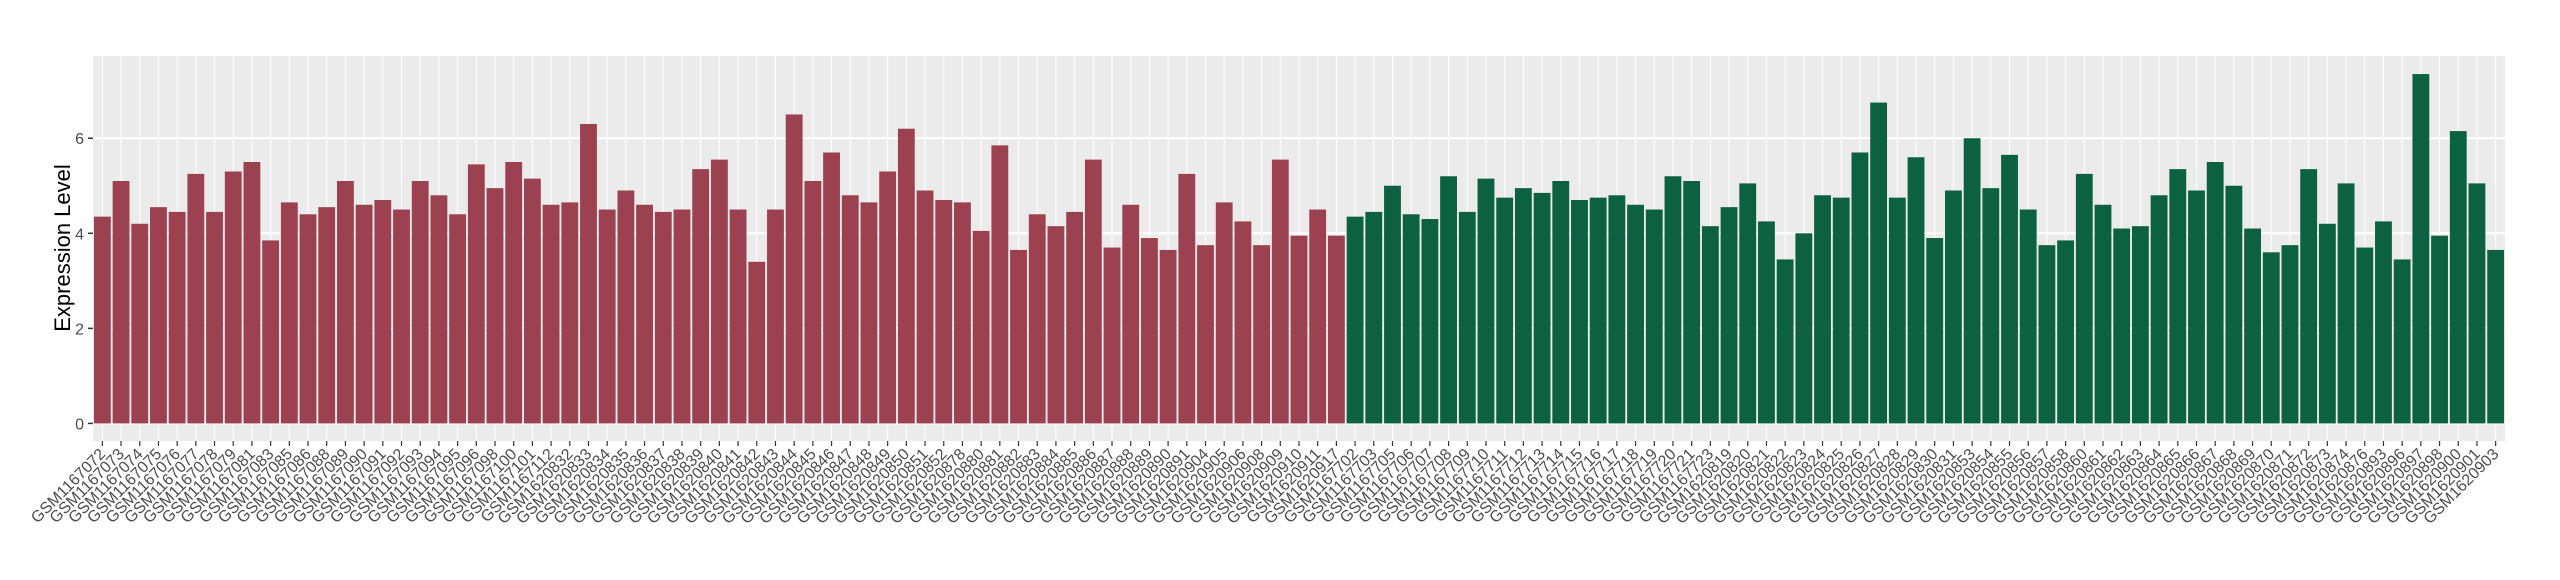 Image resolution: width=2560 pixels, height=580 pixels. I want to click on y-tick-label: 4, so click(79, 234).